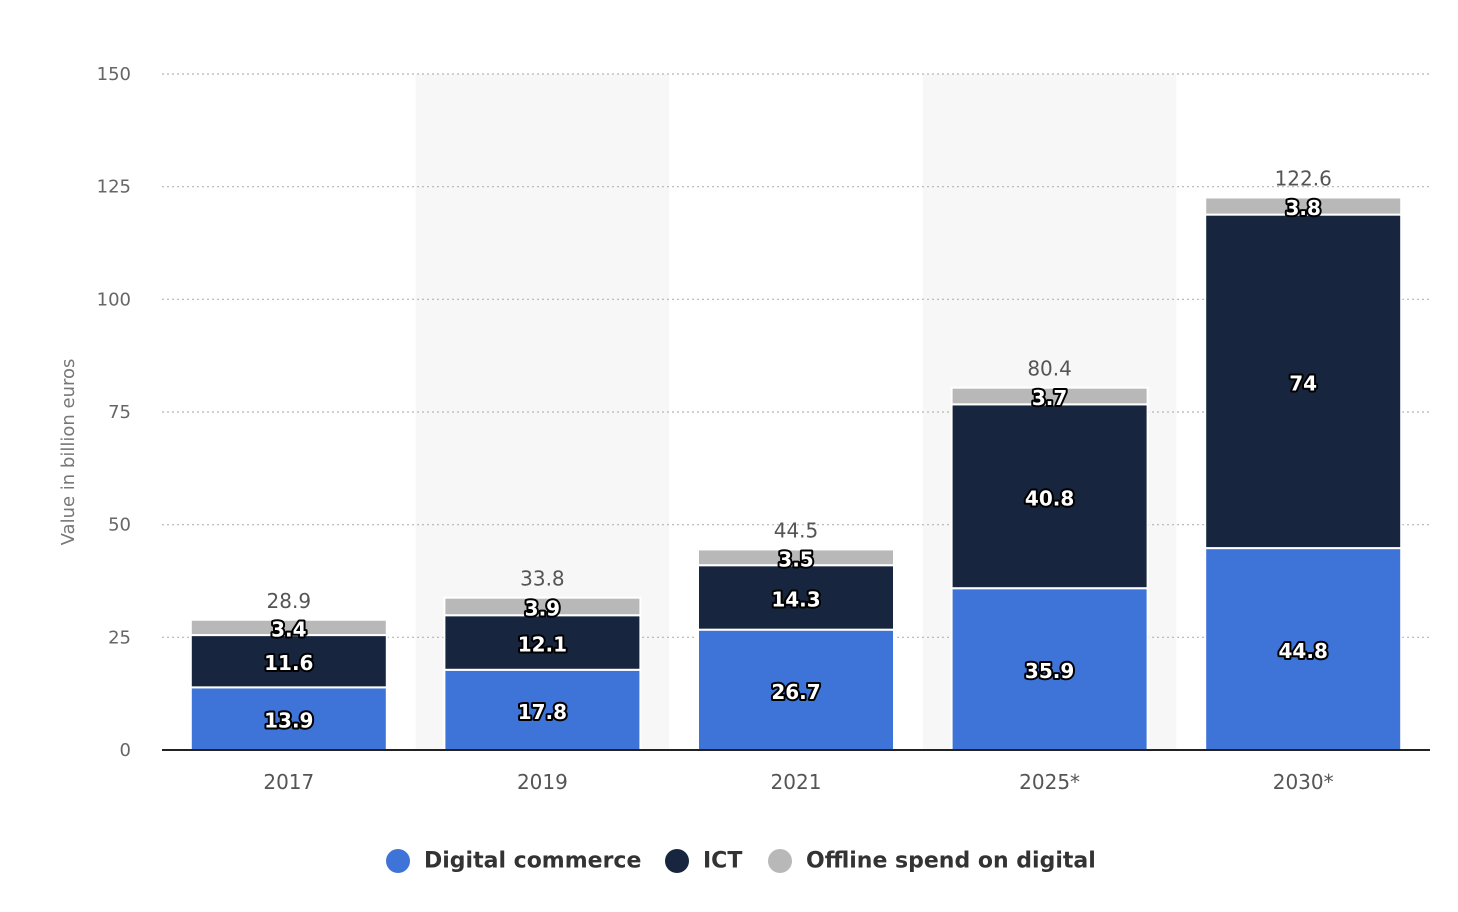 This screenshot has height=912, width=1458. What do you see at coordinates (722, 861) in the screenshot?
I see `legend-label: ICT` at bounding box center [722, 861].